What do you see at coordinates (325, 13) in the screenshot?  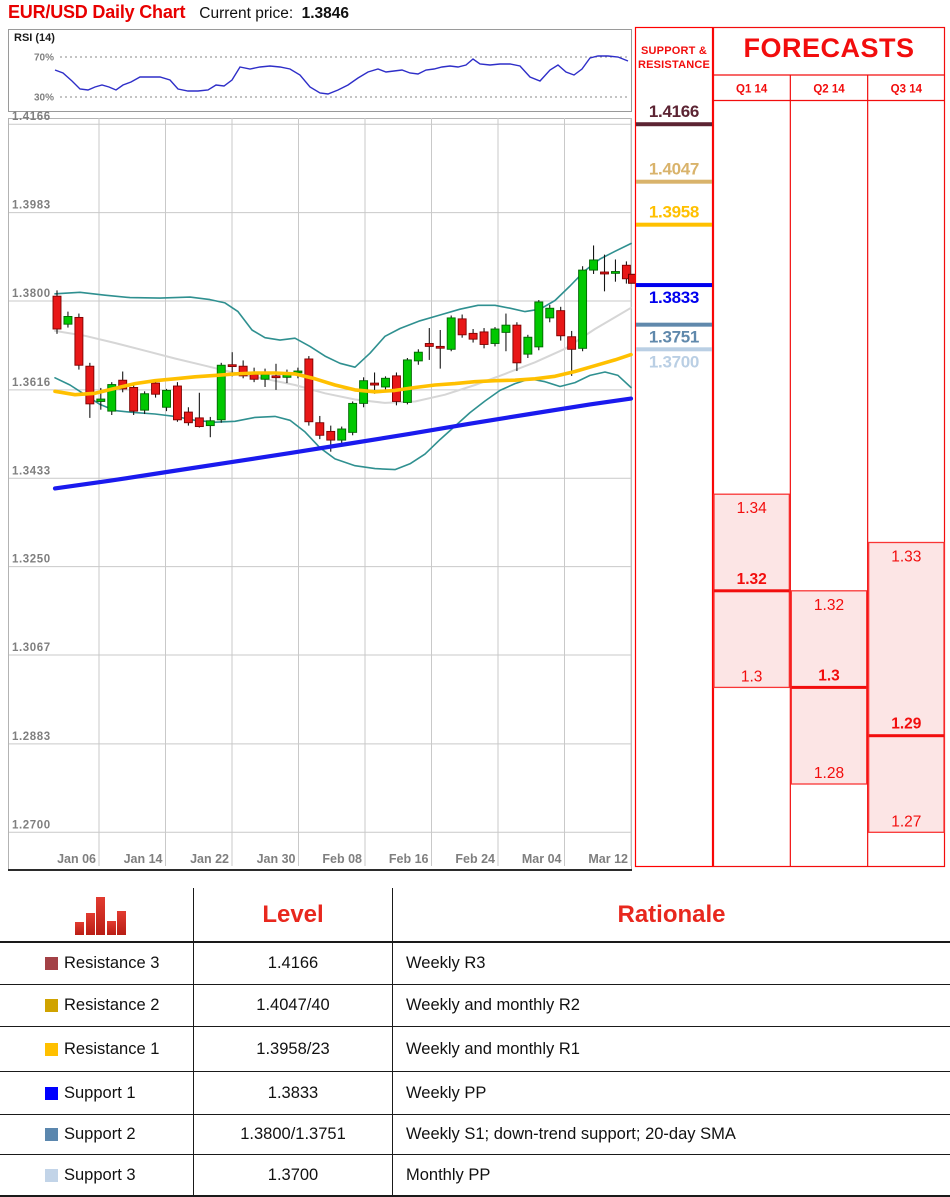 I see `current-price-value: 1.3846` at bounding box center [325, 13].